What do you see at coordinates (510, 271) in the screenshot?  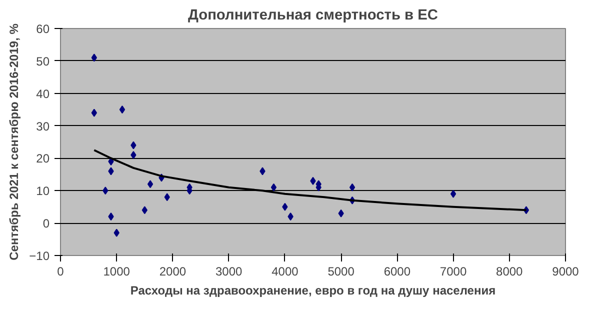 I see `x-tick-label: 8000` at bounding box center [510, 271].